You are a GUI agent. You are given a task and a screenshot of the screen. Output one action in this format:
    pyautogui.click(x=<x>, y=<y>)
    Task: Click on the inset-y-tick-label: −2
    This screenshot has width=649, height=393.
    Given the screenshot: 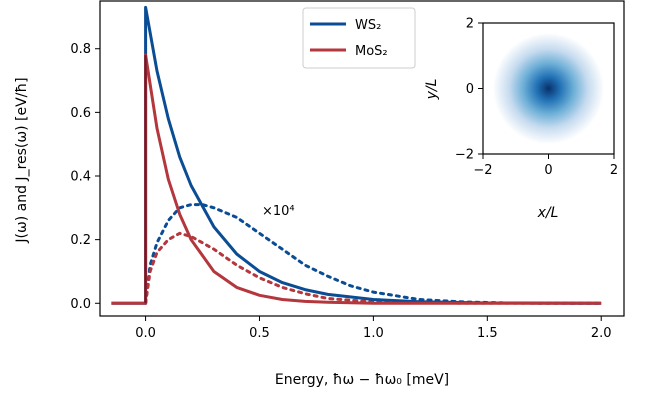 What is the action you would take?
    pyautogui.click(x=464, y=155)
    